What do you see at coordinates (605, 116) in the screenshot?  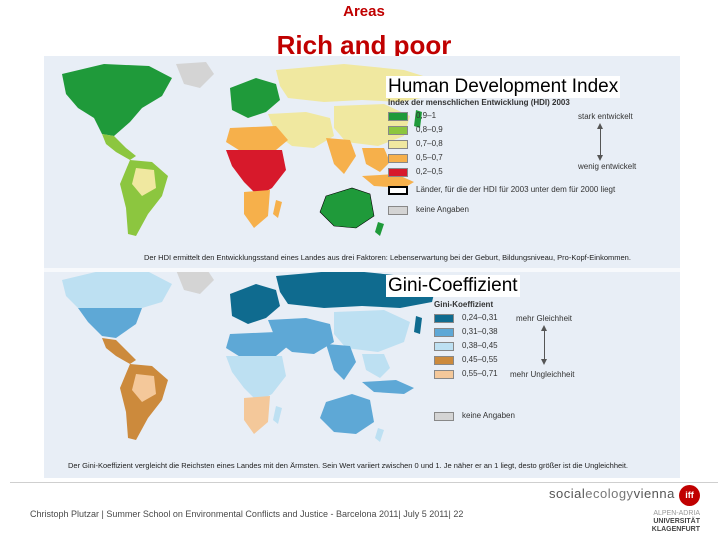 I see `hdi-scale-high: stark entwickelt` at bounding box center [605, 116].